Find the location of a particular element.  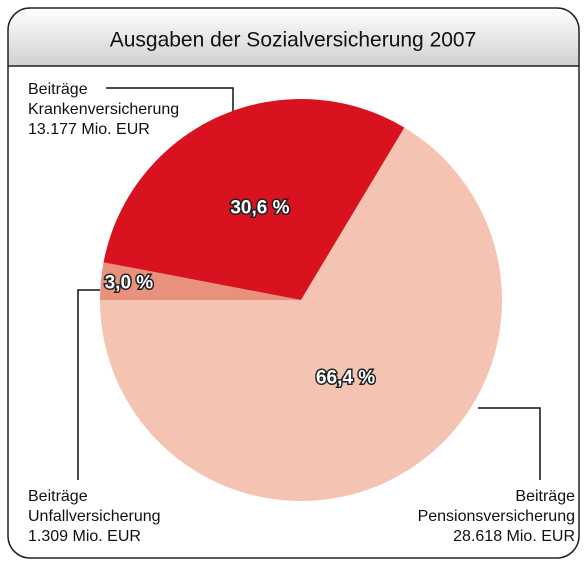

slice-label: Unfallversicherung is located at coordinates (94, 516).